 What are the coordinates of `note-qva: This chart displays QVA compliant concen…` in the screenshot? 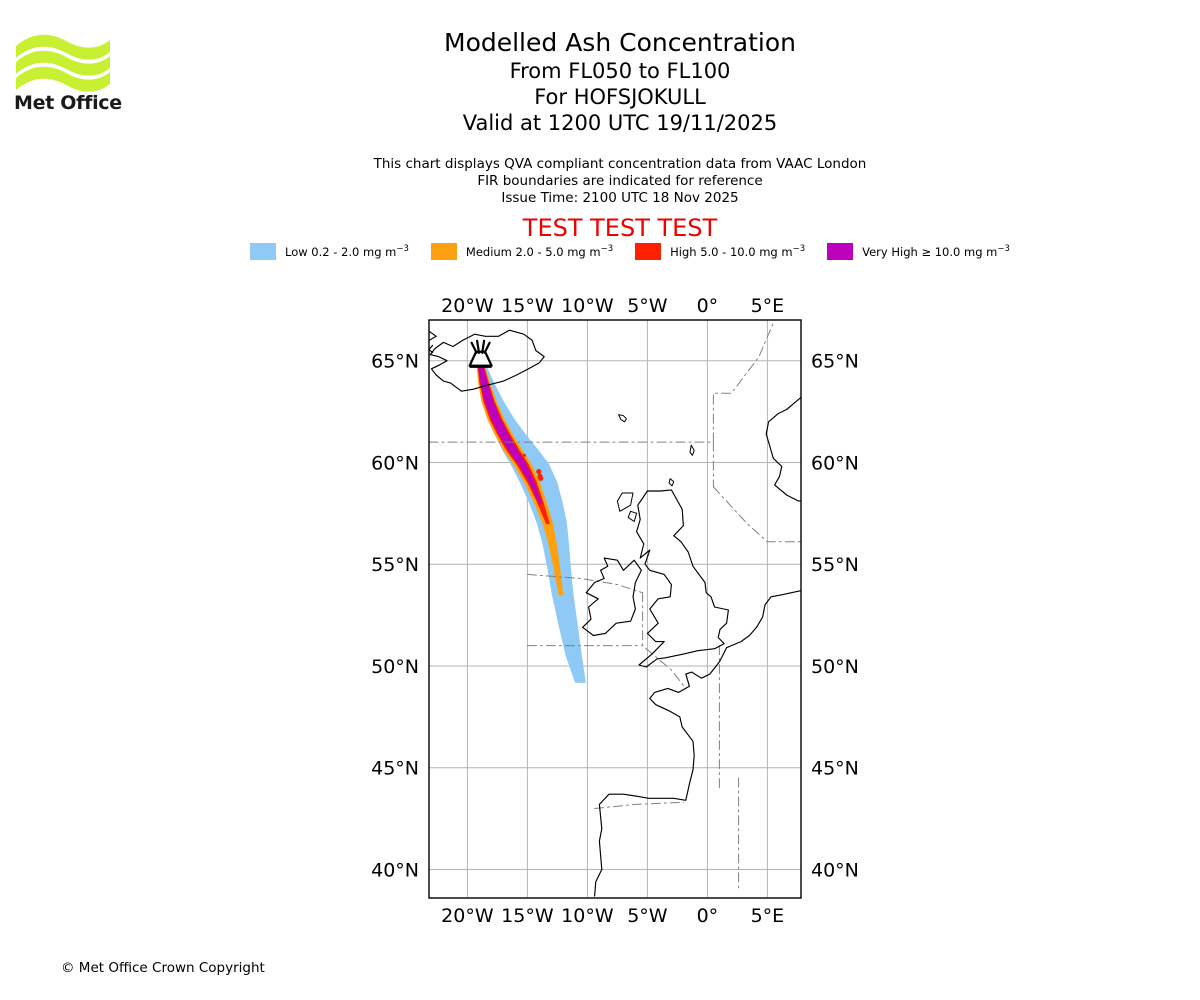 It's located at (620, 164).